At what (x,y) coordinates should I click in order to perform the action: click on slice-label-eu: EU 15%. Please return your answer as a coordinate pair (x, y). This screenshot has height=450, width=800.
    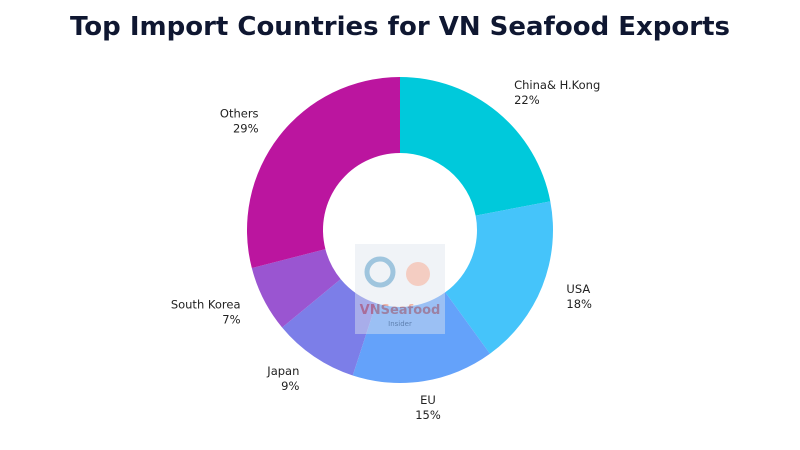
    Looking at the image, I should click on (428, 407).